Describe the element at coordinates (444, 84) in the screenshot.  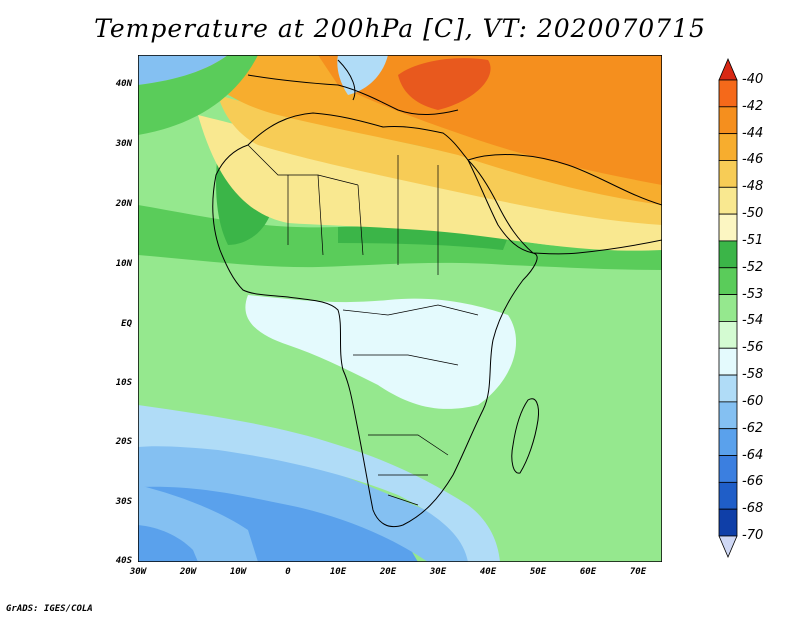
I see `contour-orange-dark-turkey` at that location.